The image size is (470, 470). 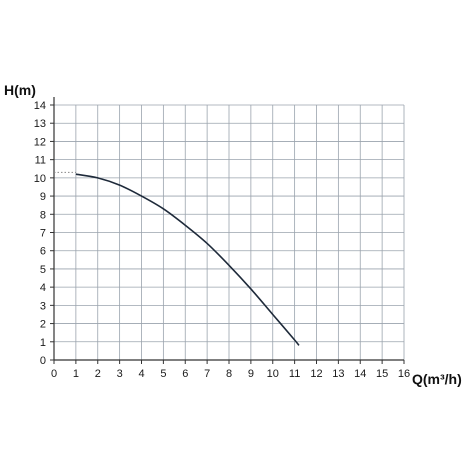 I want to click on y-tick-label: 8, so click(x=43, y=215).